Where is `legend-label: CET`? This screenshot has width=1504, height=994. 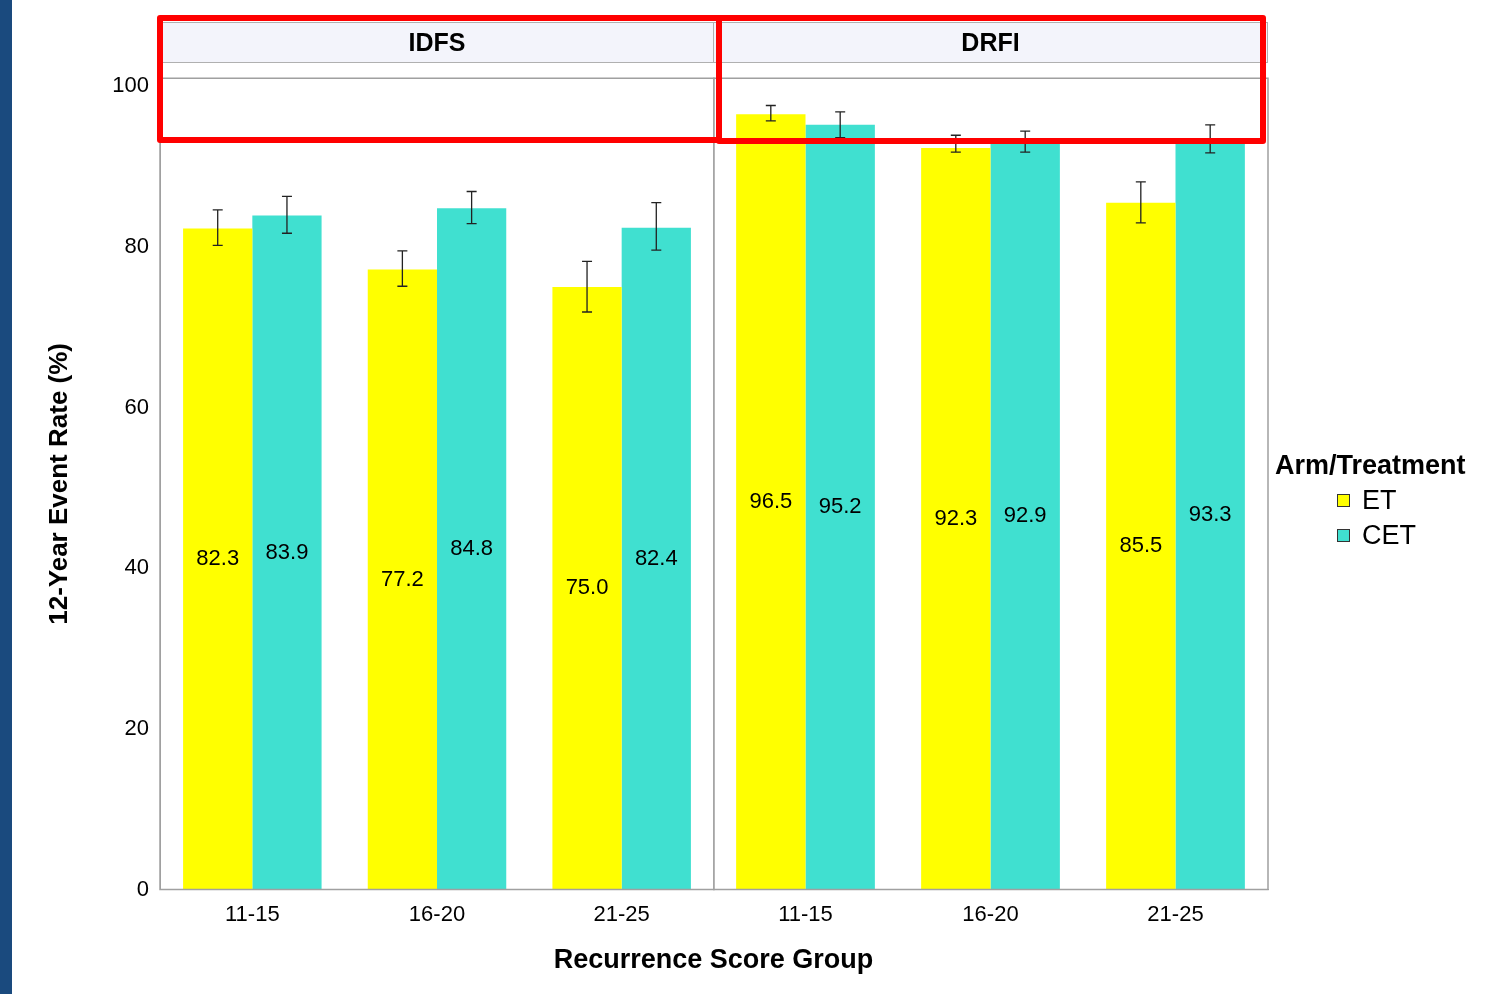
legend-label: CET is located at coordinates (1389, 535).